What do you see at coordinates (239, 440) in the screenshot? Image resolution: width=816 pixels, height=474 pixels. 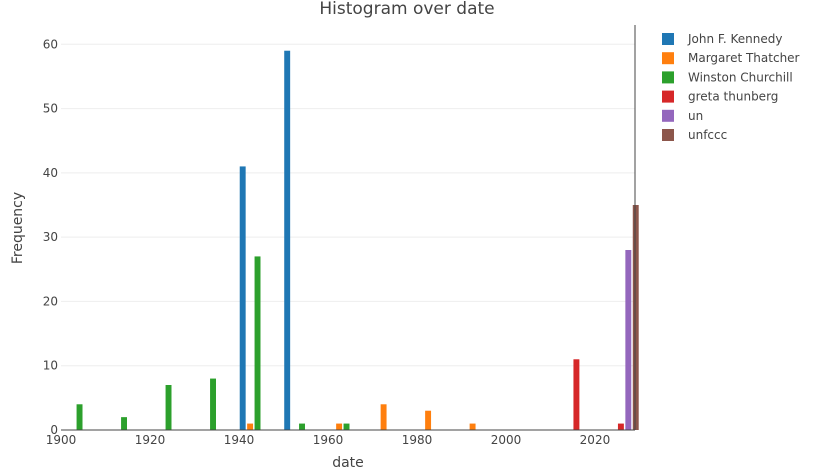 I see `x-tick-label: 1940` at bounding box center [239, 440].